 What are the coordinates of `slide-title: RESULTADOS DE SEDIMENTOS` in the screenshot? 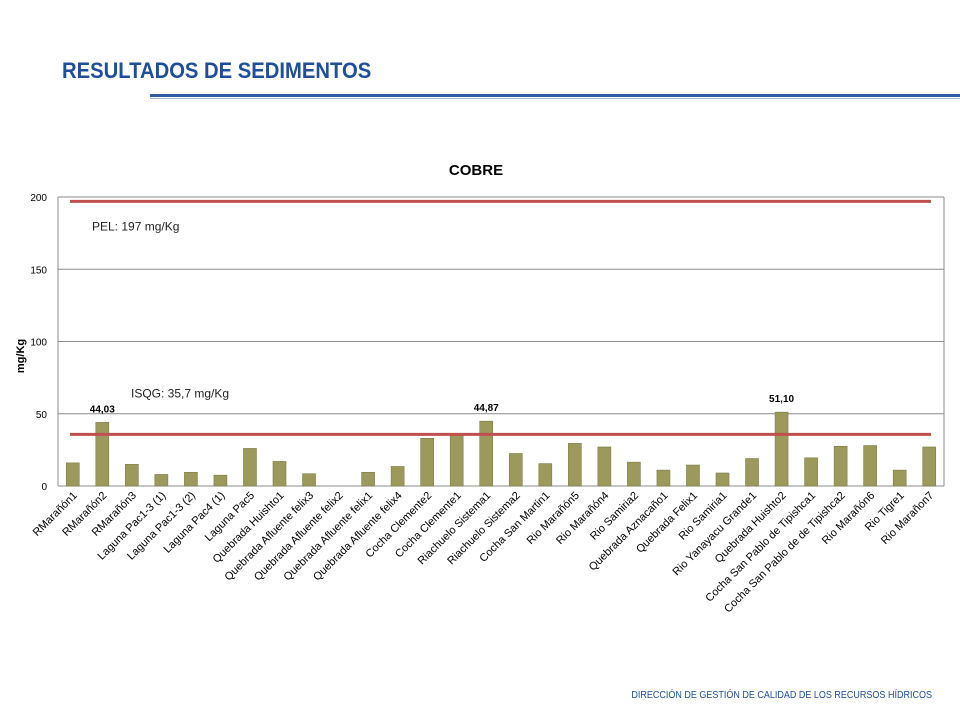 It's located at (217, 70).